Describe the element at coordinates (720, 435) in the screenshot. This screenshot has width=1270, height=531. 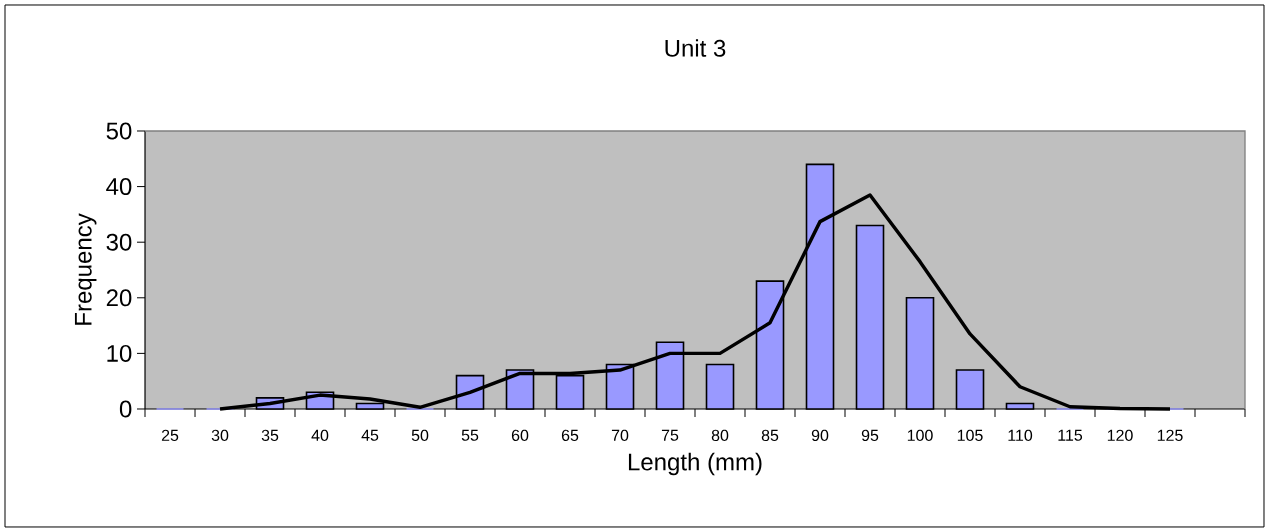
I see `x-tick-label: 80` at that location.